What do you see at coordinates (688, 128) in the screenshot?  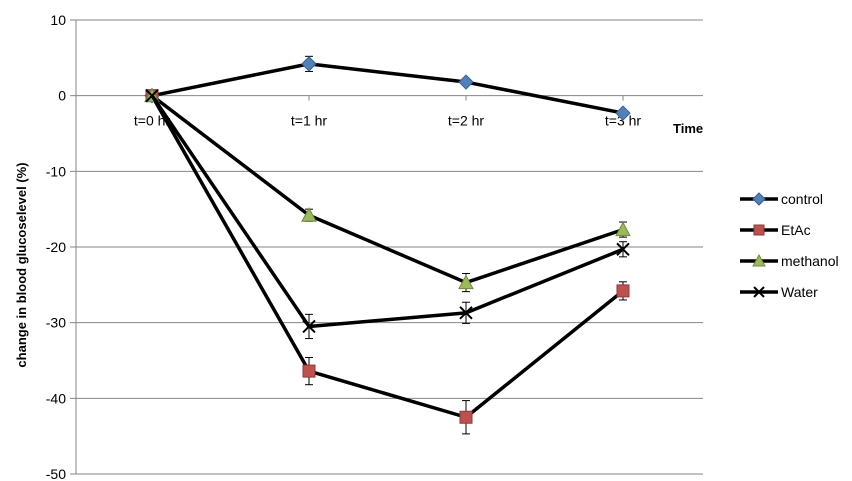 I see `x-axis-title: Time` at bounding box center [688, 128].